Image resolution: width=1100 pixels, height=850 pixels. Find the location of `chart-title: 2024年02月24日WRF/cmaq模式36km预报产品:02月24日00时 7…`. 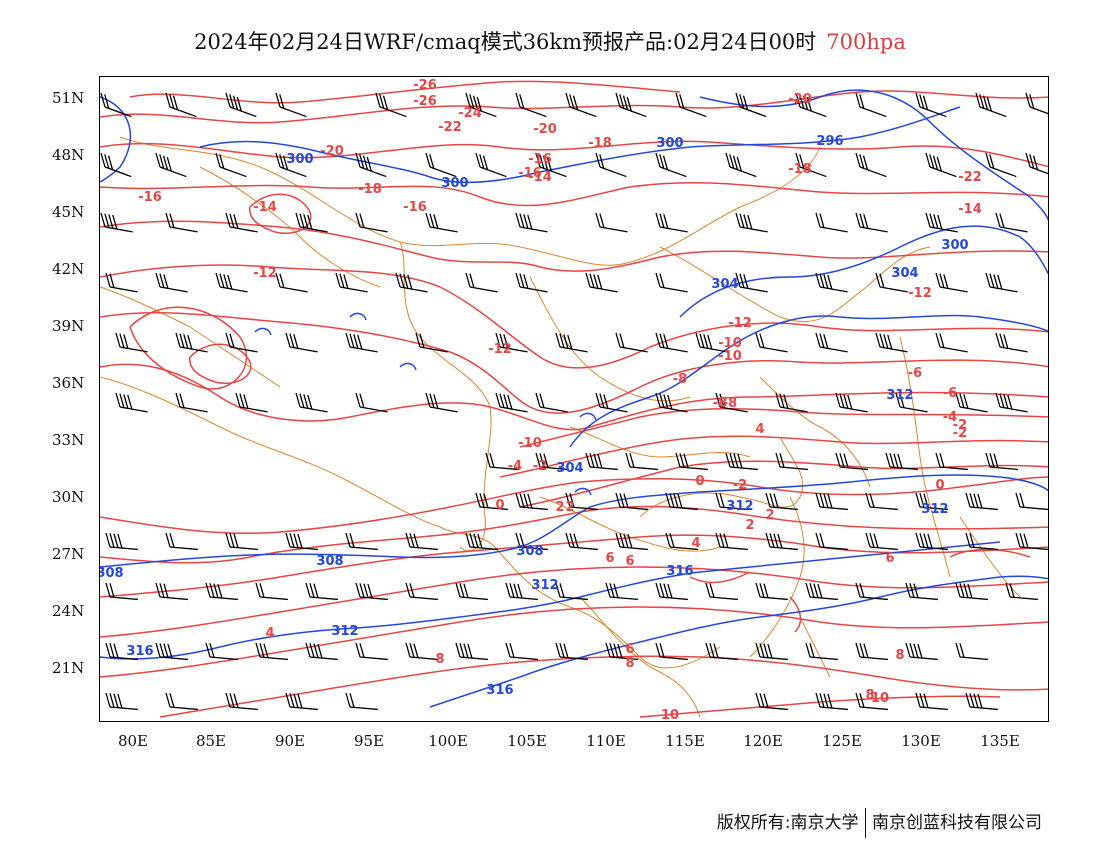

chart-title: 2024年02月24日WRF/cmaq模式36km预报产品:02月24日00时 7… is located at coordinates (550, 41).